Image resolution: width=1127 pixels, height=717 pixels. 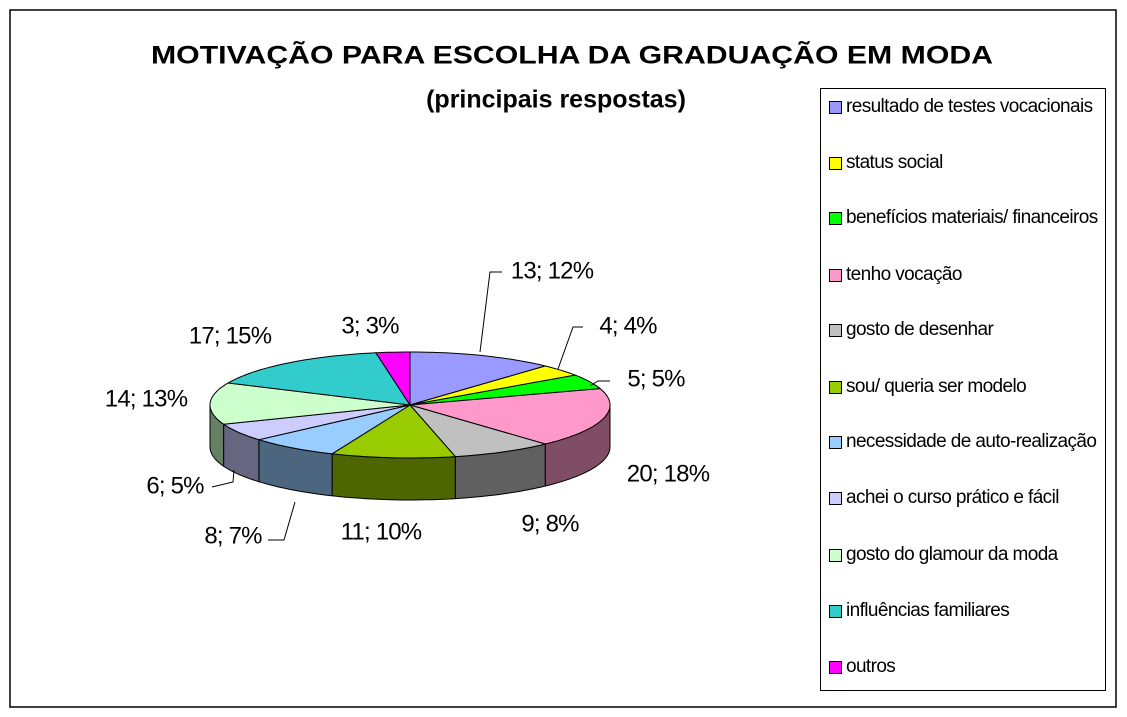 I want to click on data-label: 6; 5%, so click(x=175, y=485).